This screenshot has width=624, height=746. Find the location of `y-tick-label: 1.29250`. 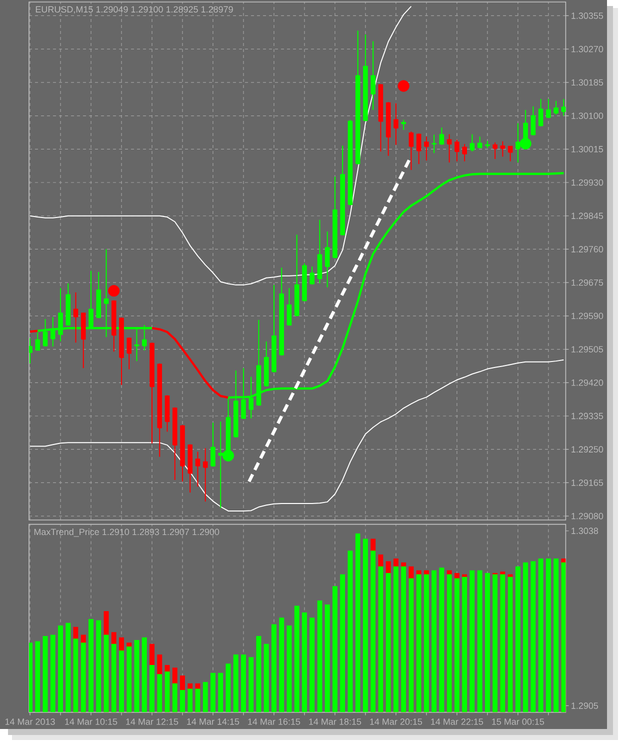

y-tick-label: 1.29250 is located at coordinates (588, 449).